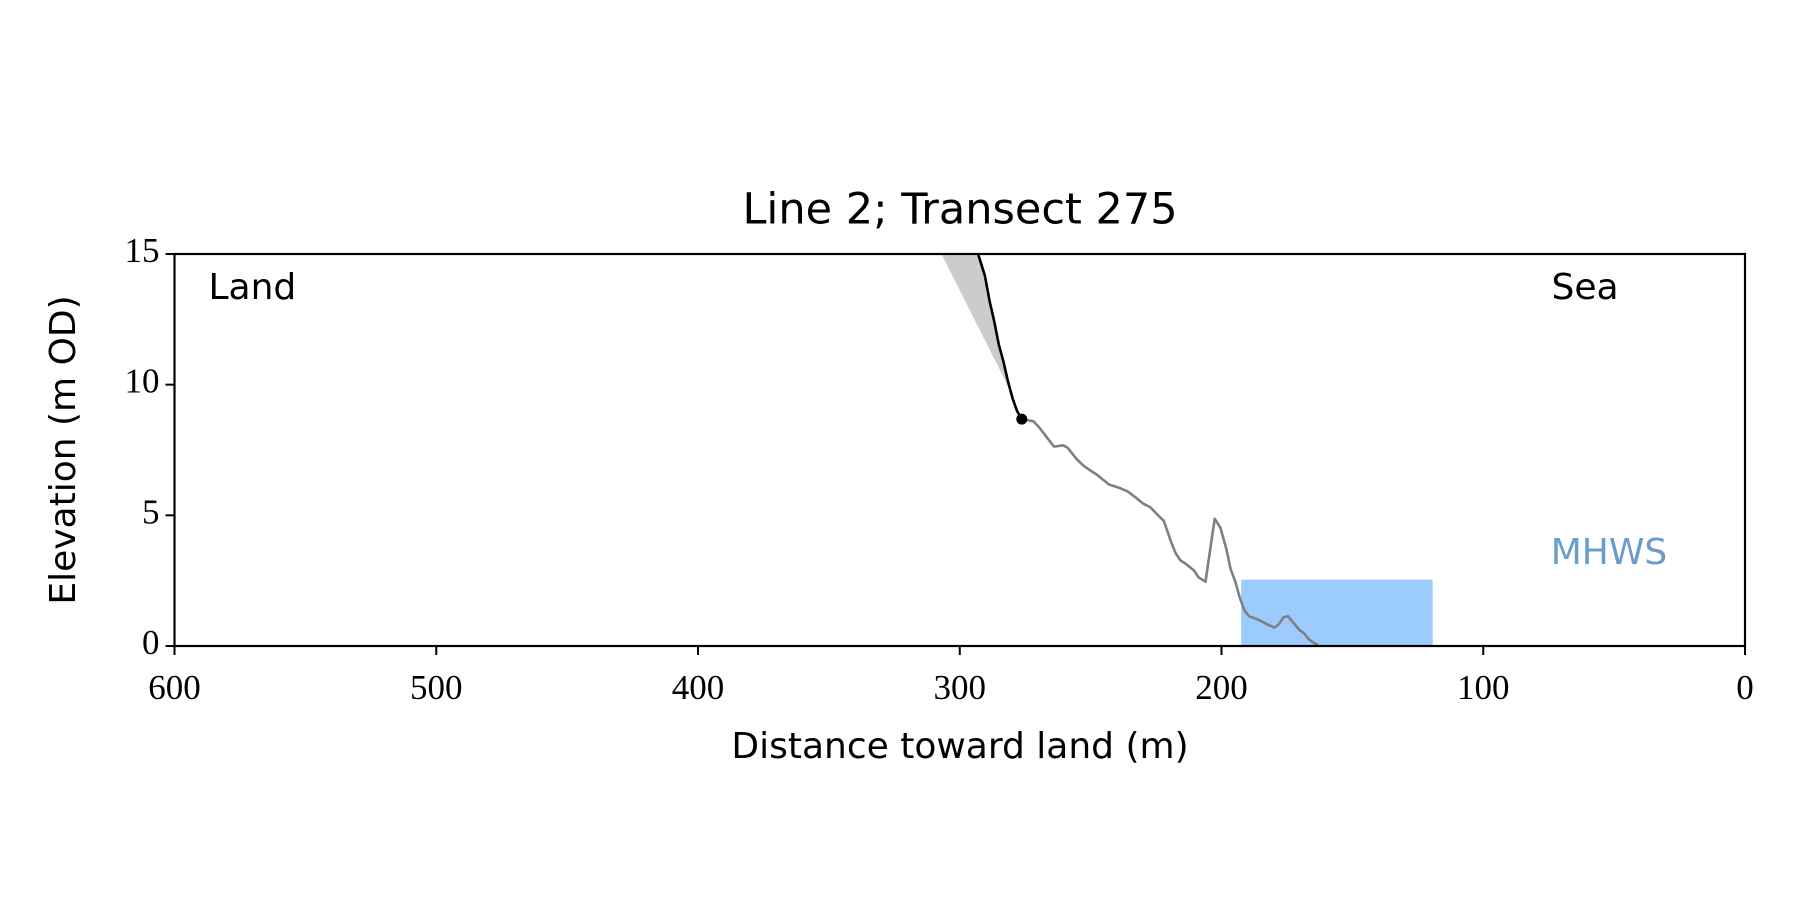  Describe the element at coordinates (1745, 687) in the screenshot. I see `x-tick-label: 0` at that location.